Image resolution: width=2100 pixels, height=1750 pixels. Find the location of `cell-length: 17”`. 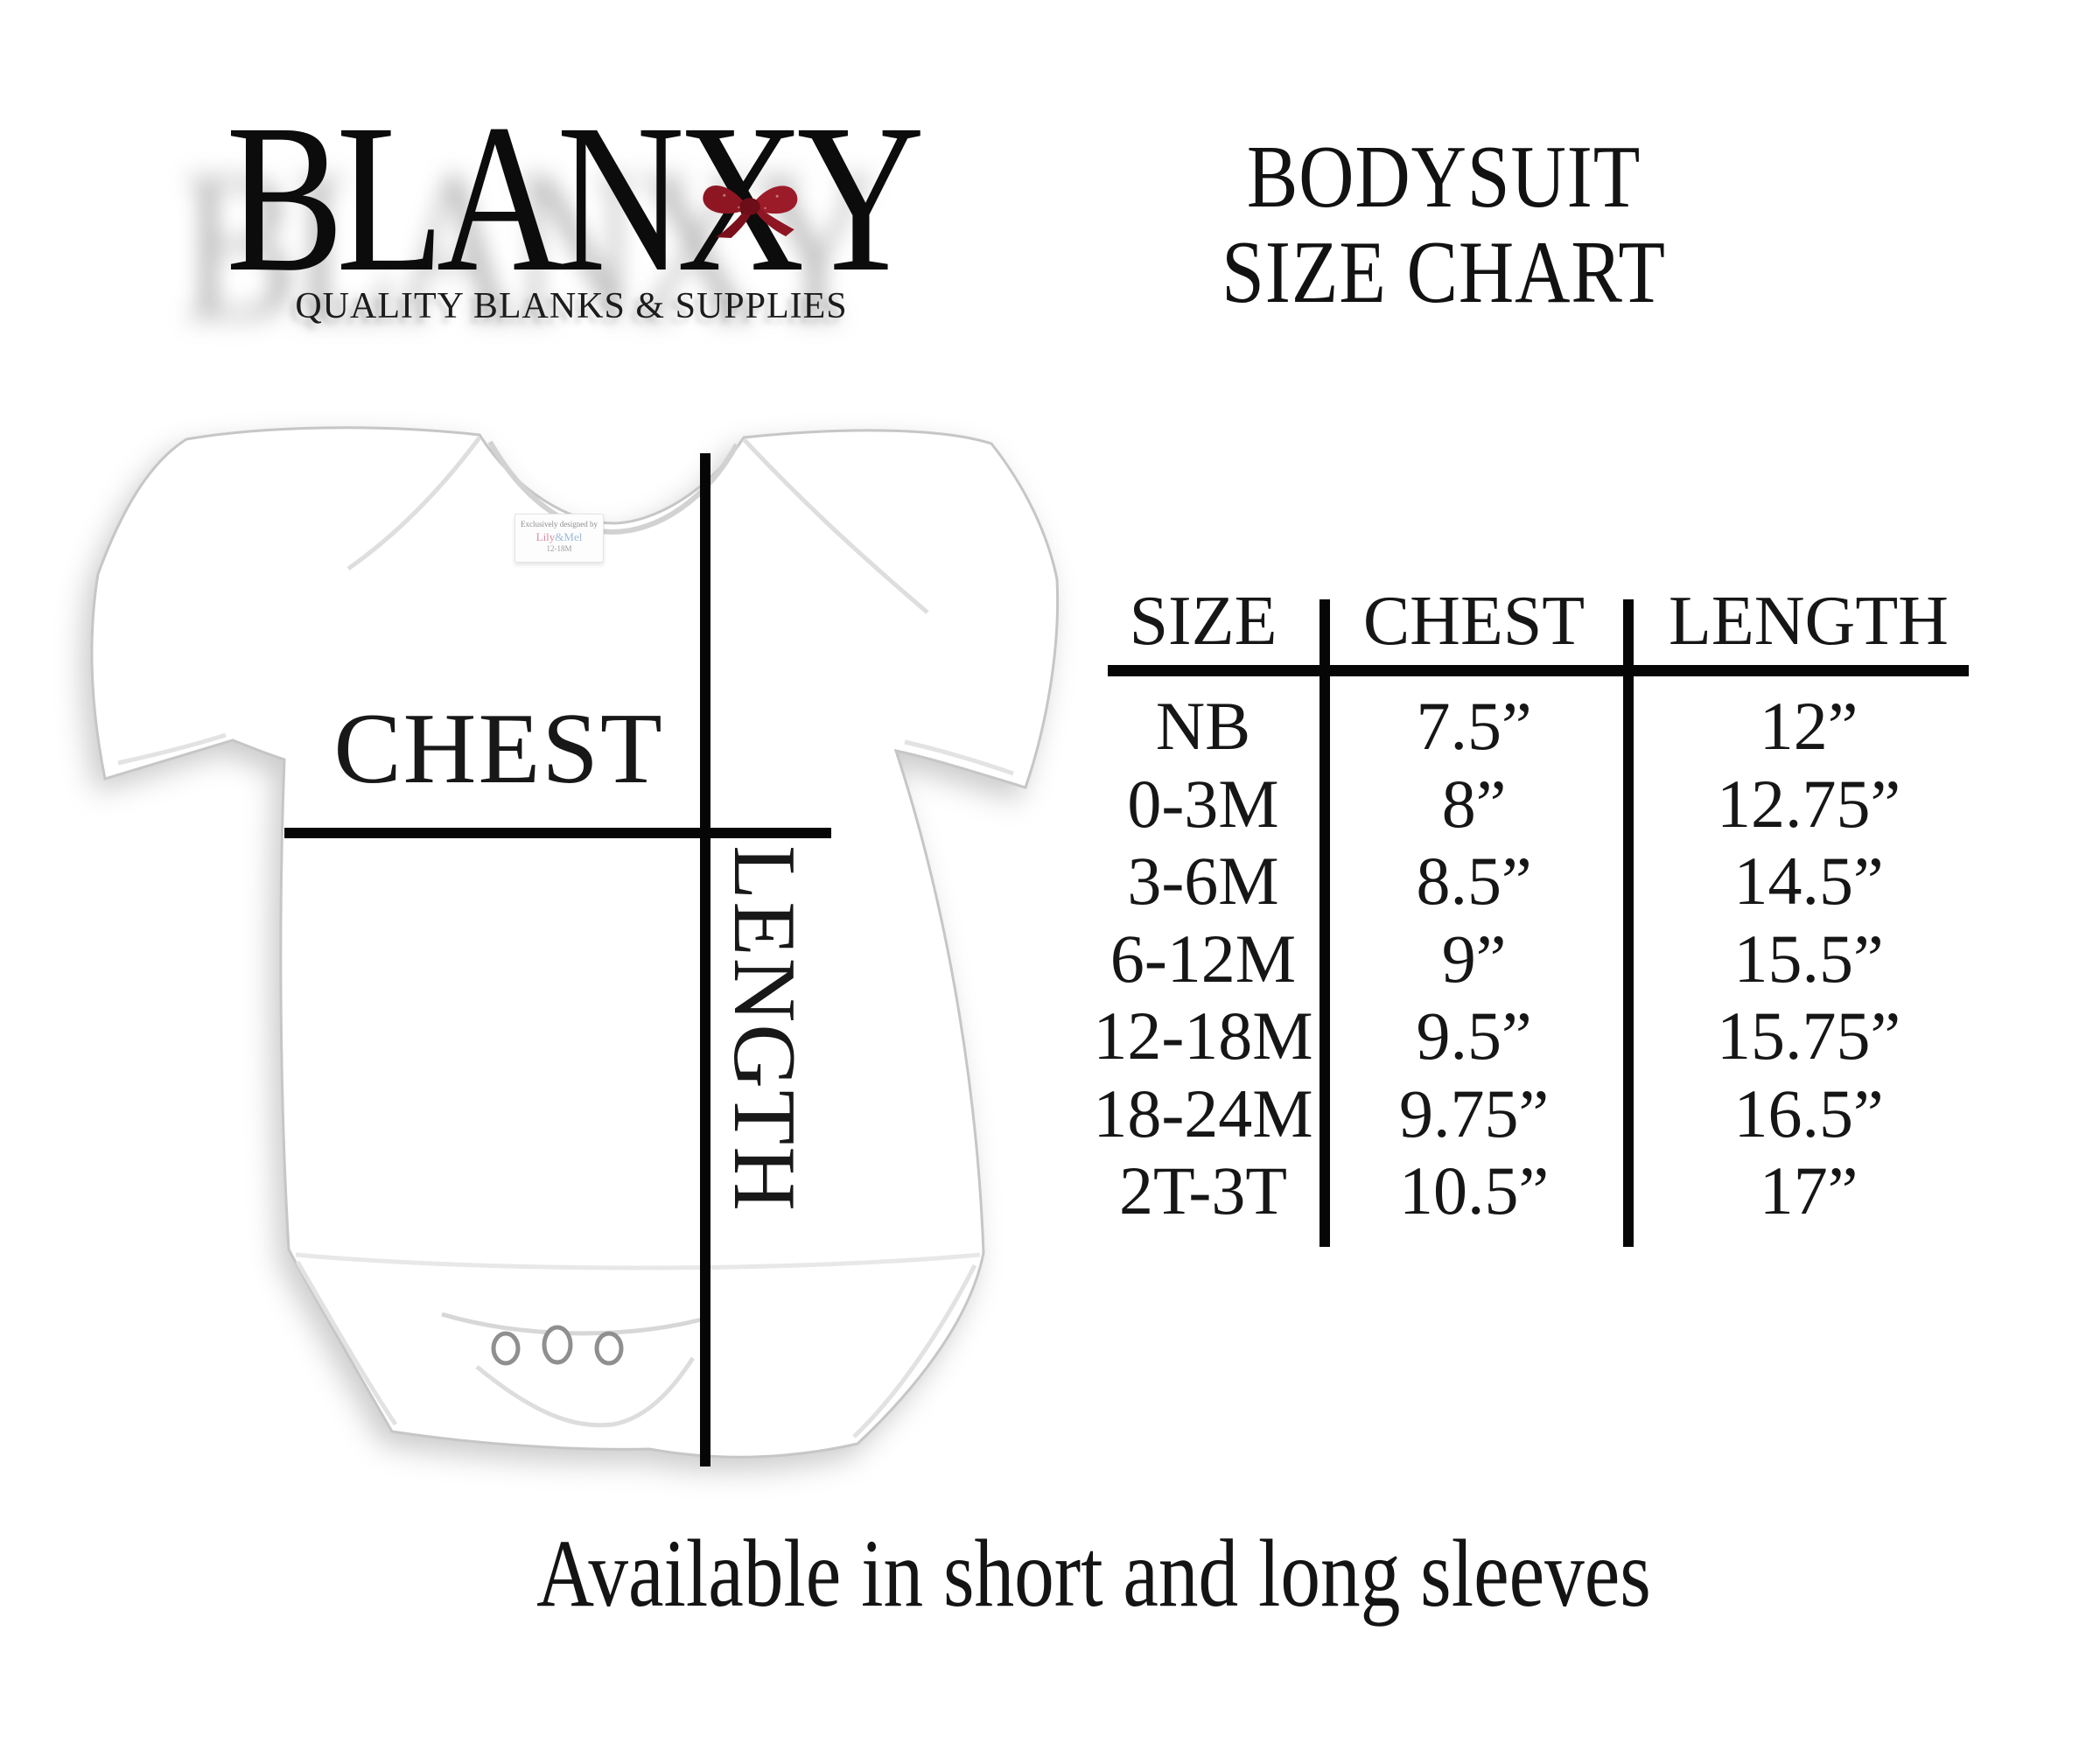

cell-length: 17” is located at coordinates (1808, 1190).